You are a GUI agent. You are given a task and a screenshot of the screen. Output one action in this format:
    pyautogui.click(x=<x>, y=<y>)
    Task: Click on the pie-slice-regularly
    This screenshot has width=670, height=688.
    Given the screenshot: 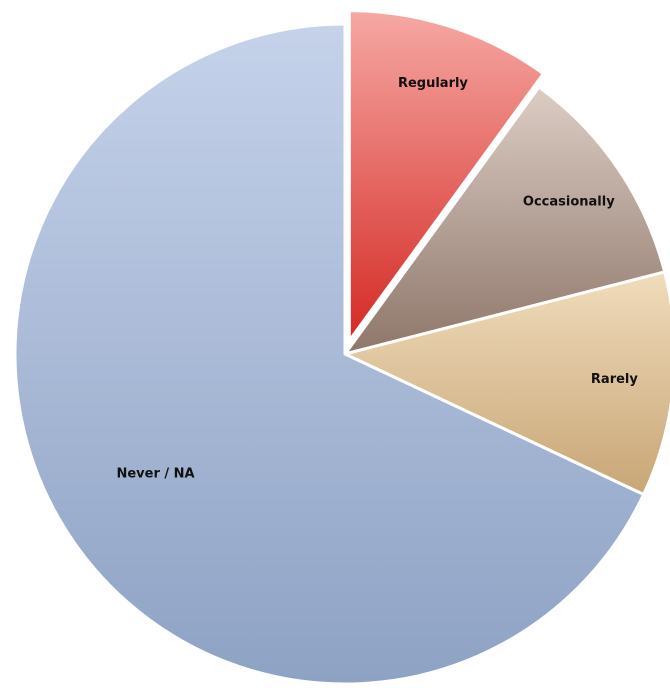 What is the action you would take?
    pyautogui.click(x=446, y=176)
    